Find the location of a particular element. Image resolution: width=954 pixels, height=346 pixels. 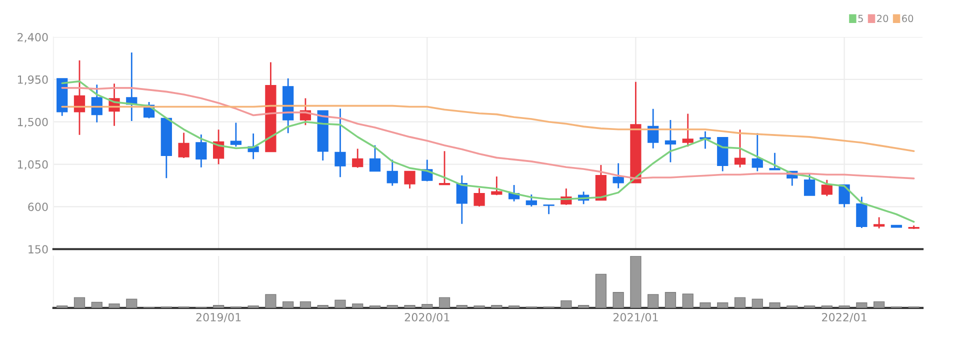

legend-label: 5 is located at coordinates (860, 18).